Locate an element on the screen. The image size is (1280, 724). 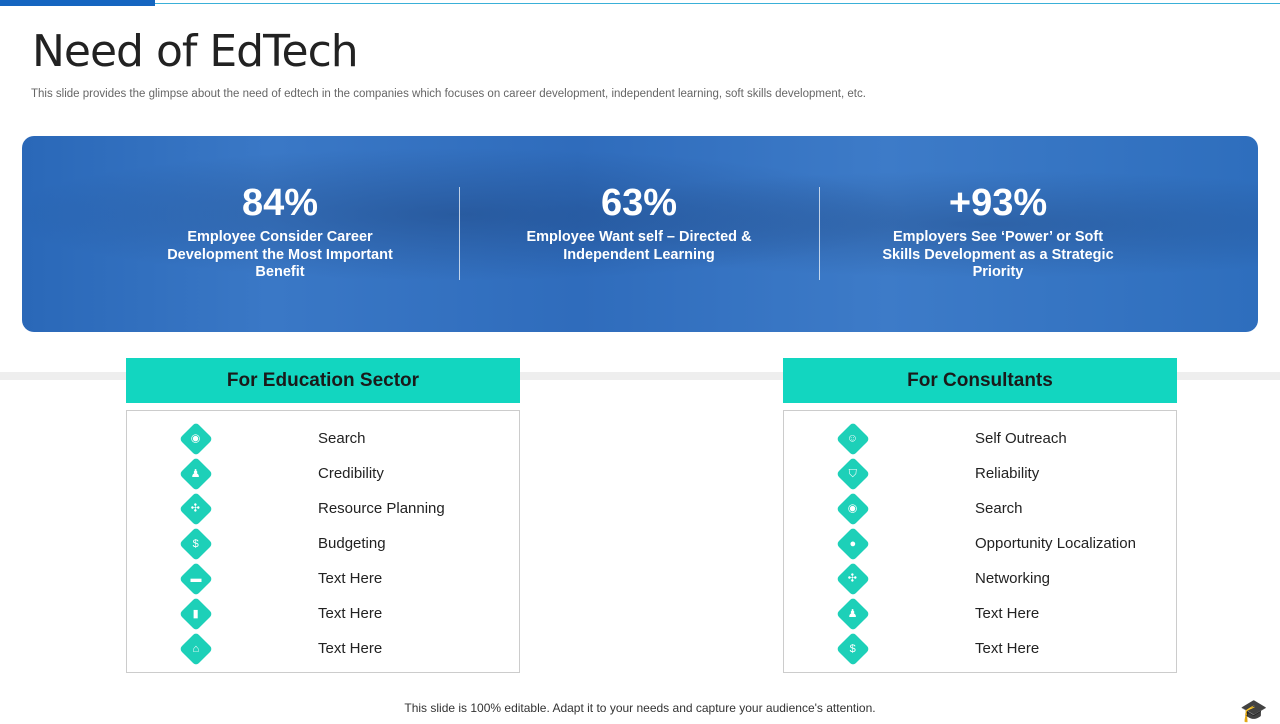
book-icon: ▮ is located at coordinates (196, 613).